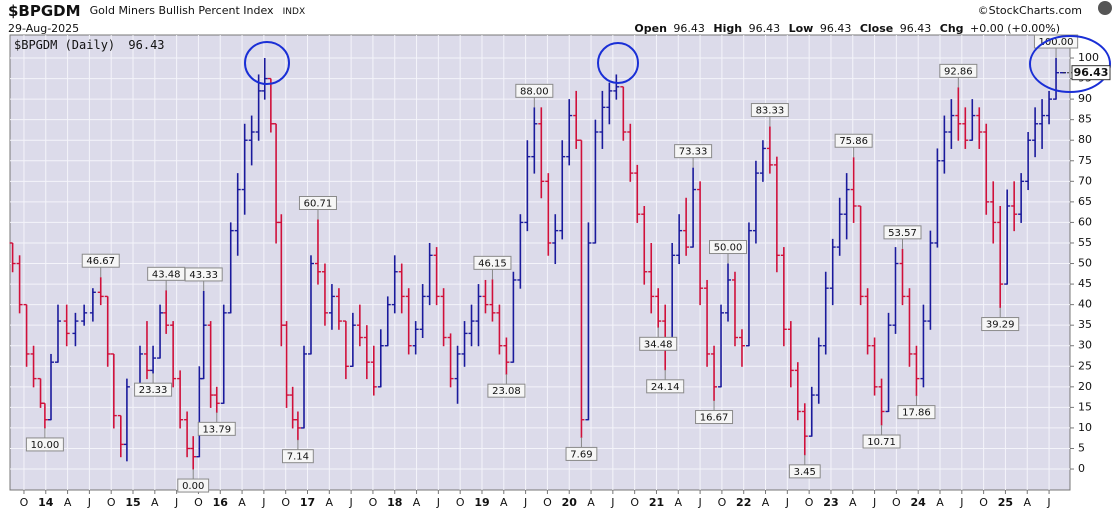 This screenshot has width=1114, height=514. Describe the element at coordinates (656, 502) in the screenshot. I see `x-tick-label: 21` at that location.